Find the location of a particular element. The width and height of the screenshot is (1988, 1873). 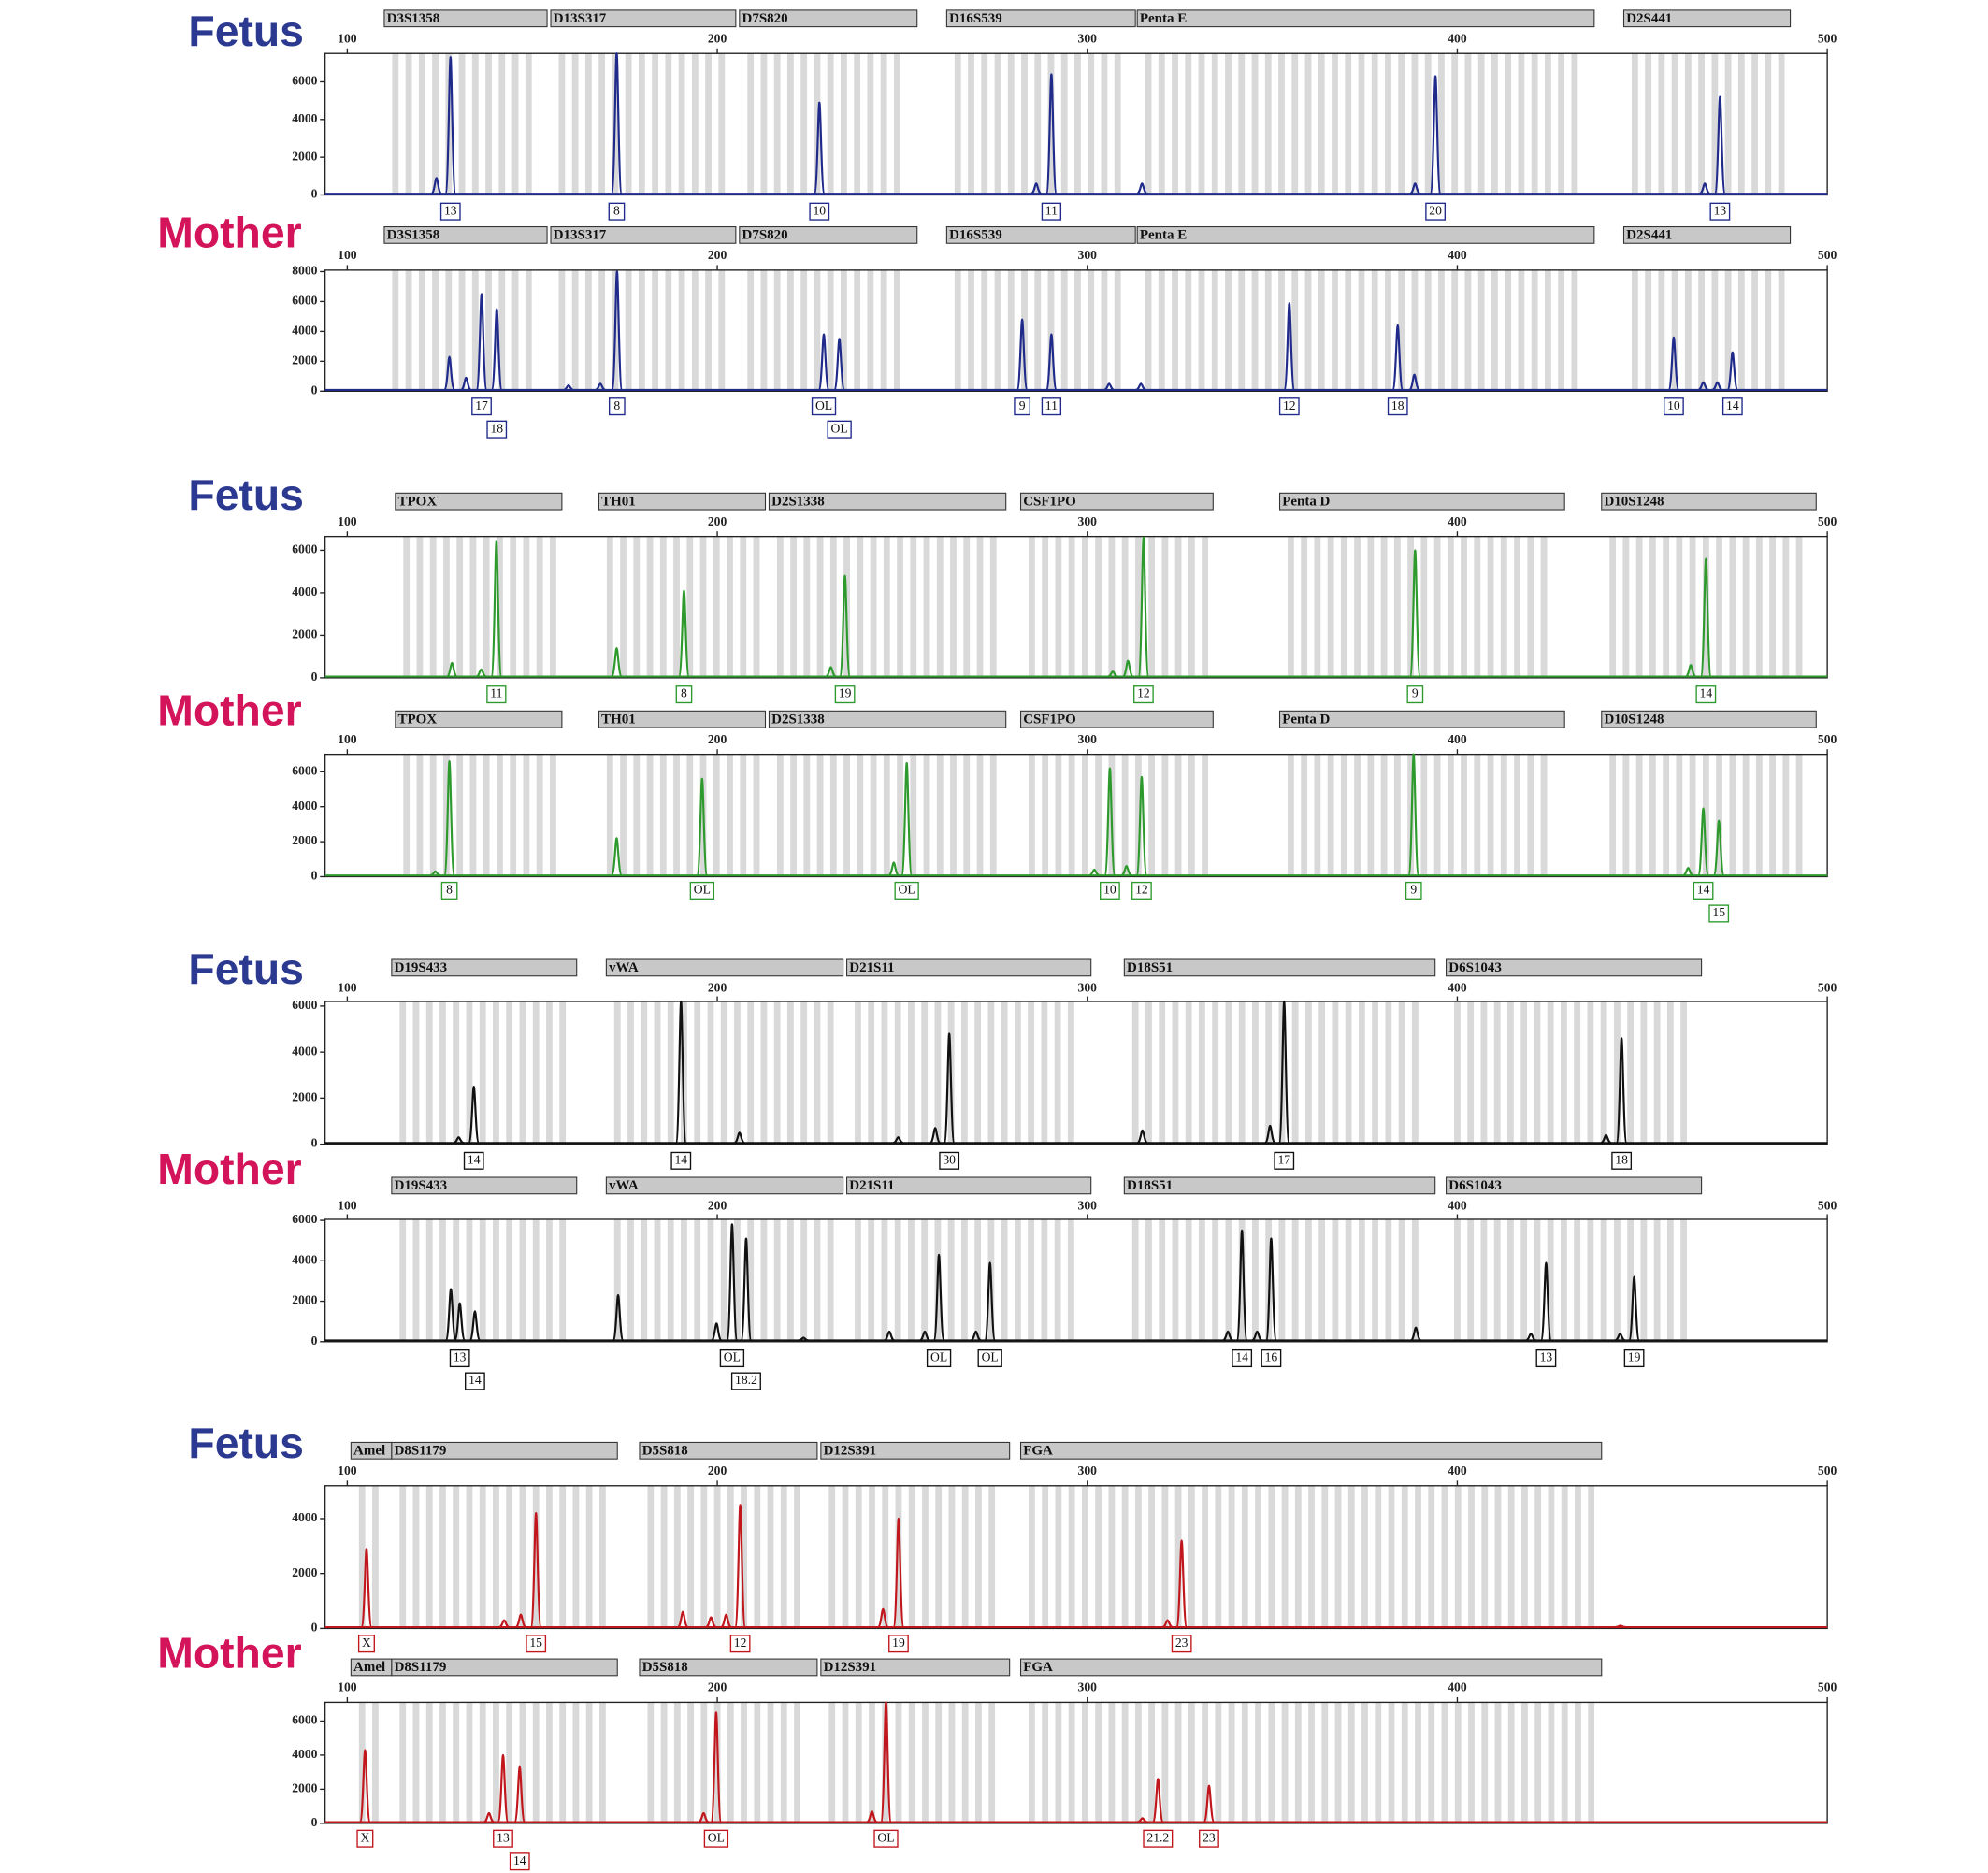

locus-bar is located at coordinates (1707, 18).